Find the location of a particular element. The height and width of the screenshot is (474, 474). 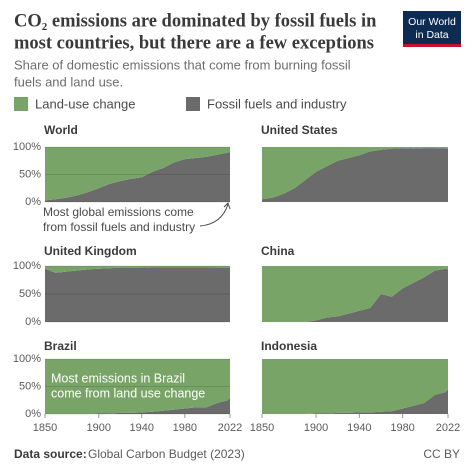

panel-title: United States is located at coordinates (299, 130).